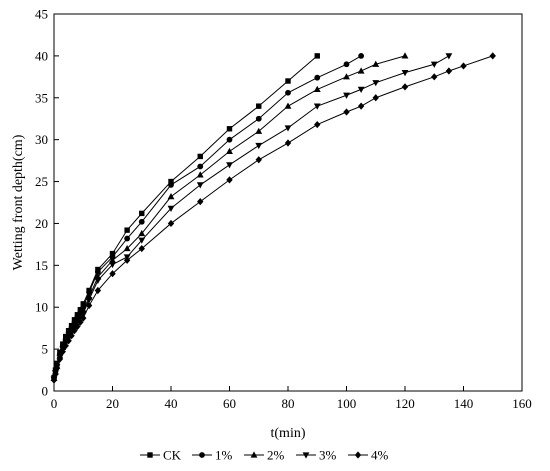 Image resolution: width=550 pixels, height=471 pixels. Describe the element at coordinates (41, 265) in the screenshot. I see `y-tick-label: 15` at that location.